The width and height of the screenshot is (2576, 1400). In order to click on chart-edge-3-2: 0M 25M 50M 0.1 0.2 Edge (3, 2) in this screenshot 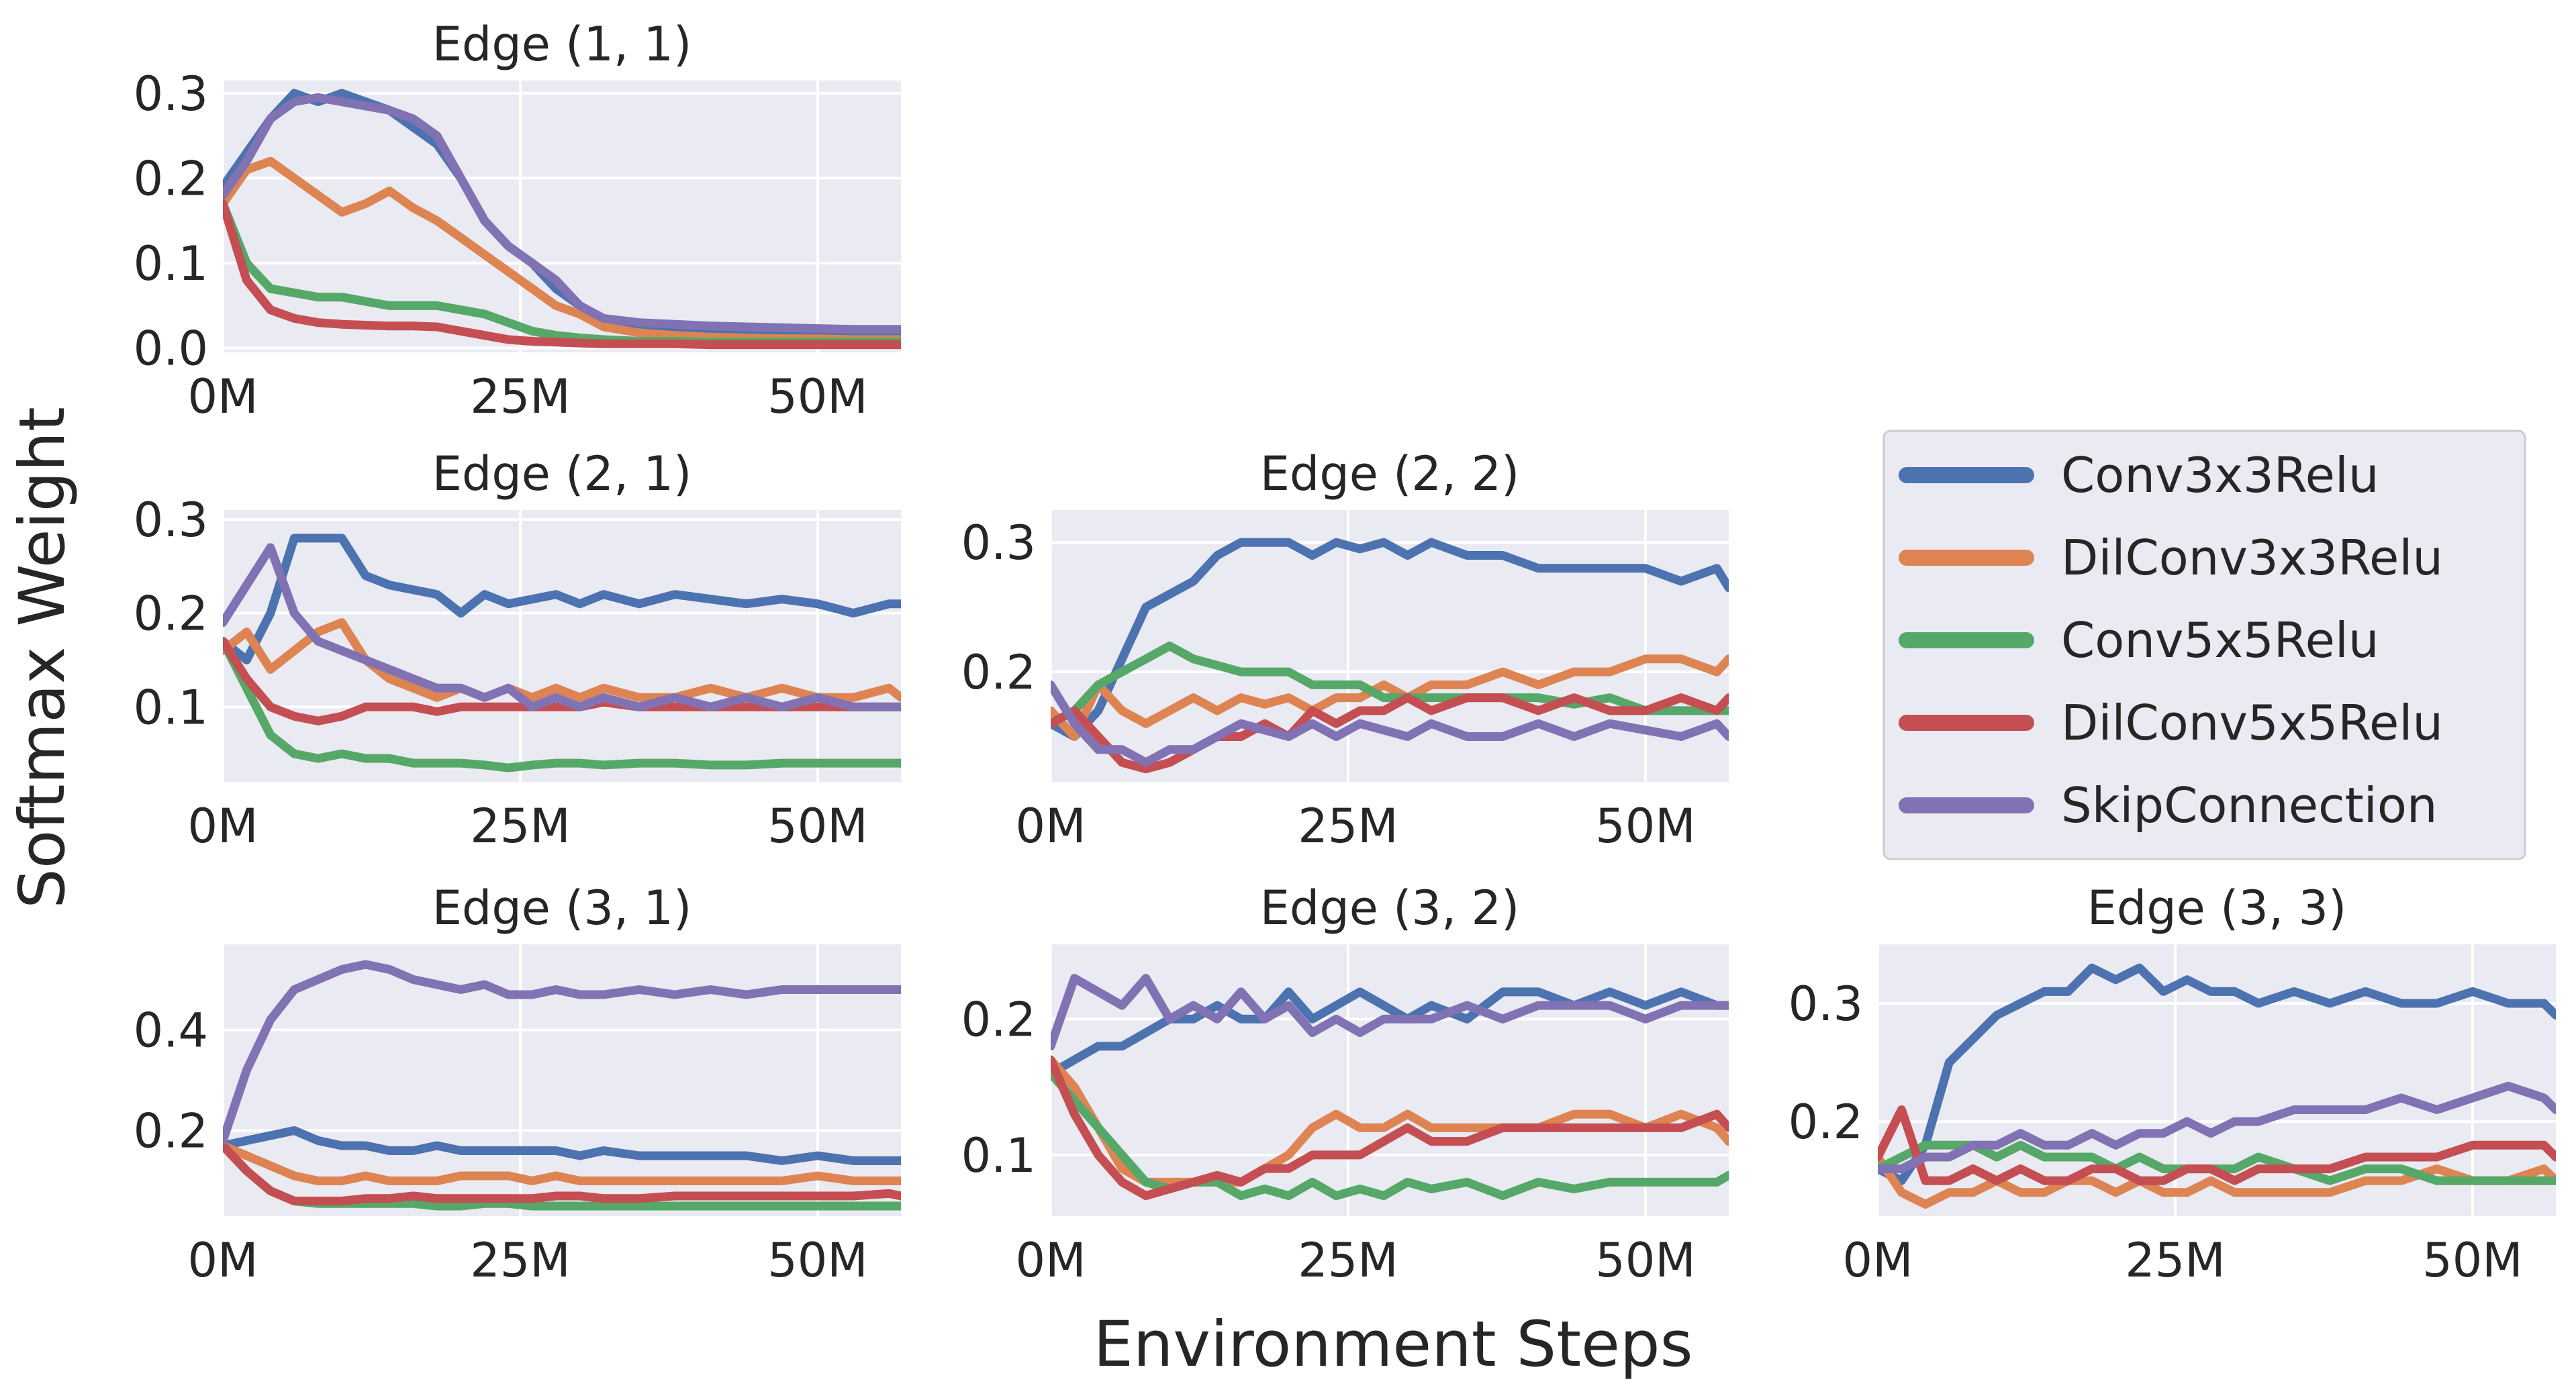, I will do `click(1345, 1084)`.